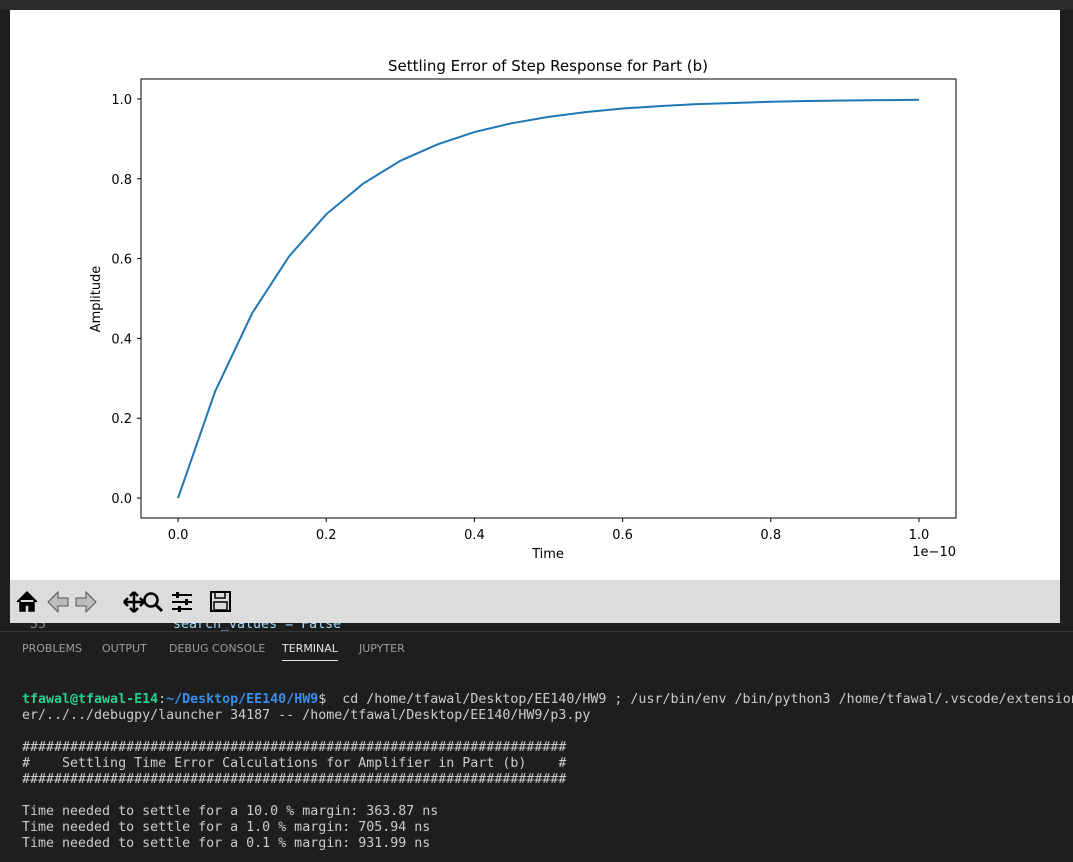 This screenshot has width=1073, height=862. I want to click on toolbar, so click(535, 601).